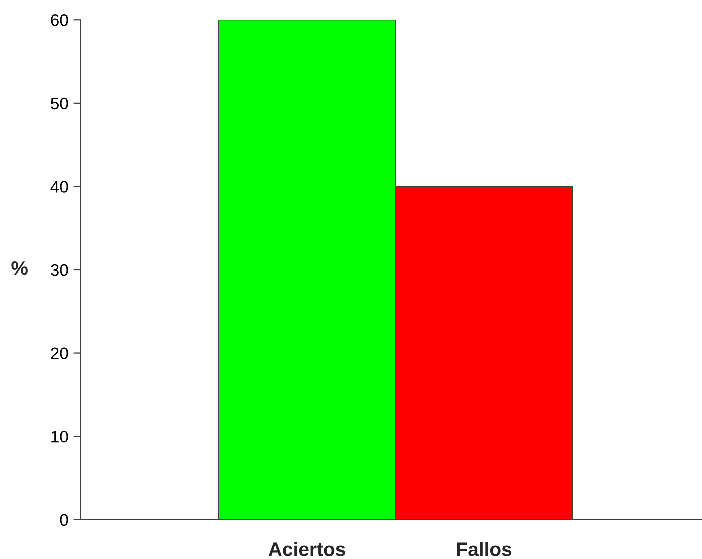 The width and height of the screenshot is (702, 559). Describe the element at coordinates (59, 270) in the screenshot. I see `y-tick-label: 30` at that location.